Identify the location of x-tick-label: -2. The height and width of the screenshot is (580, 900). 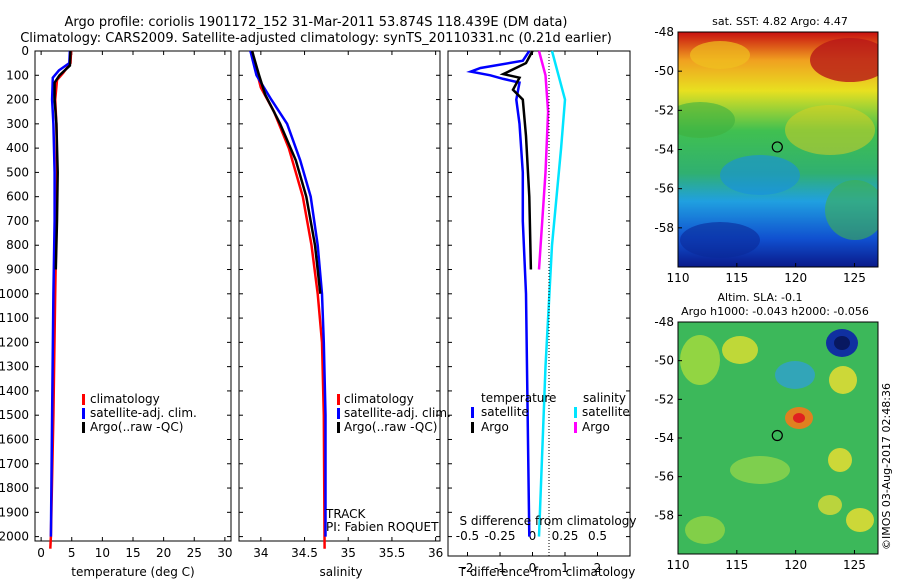
(468, 568).